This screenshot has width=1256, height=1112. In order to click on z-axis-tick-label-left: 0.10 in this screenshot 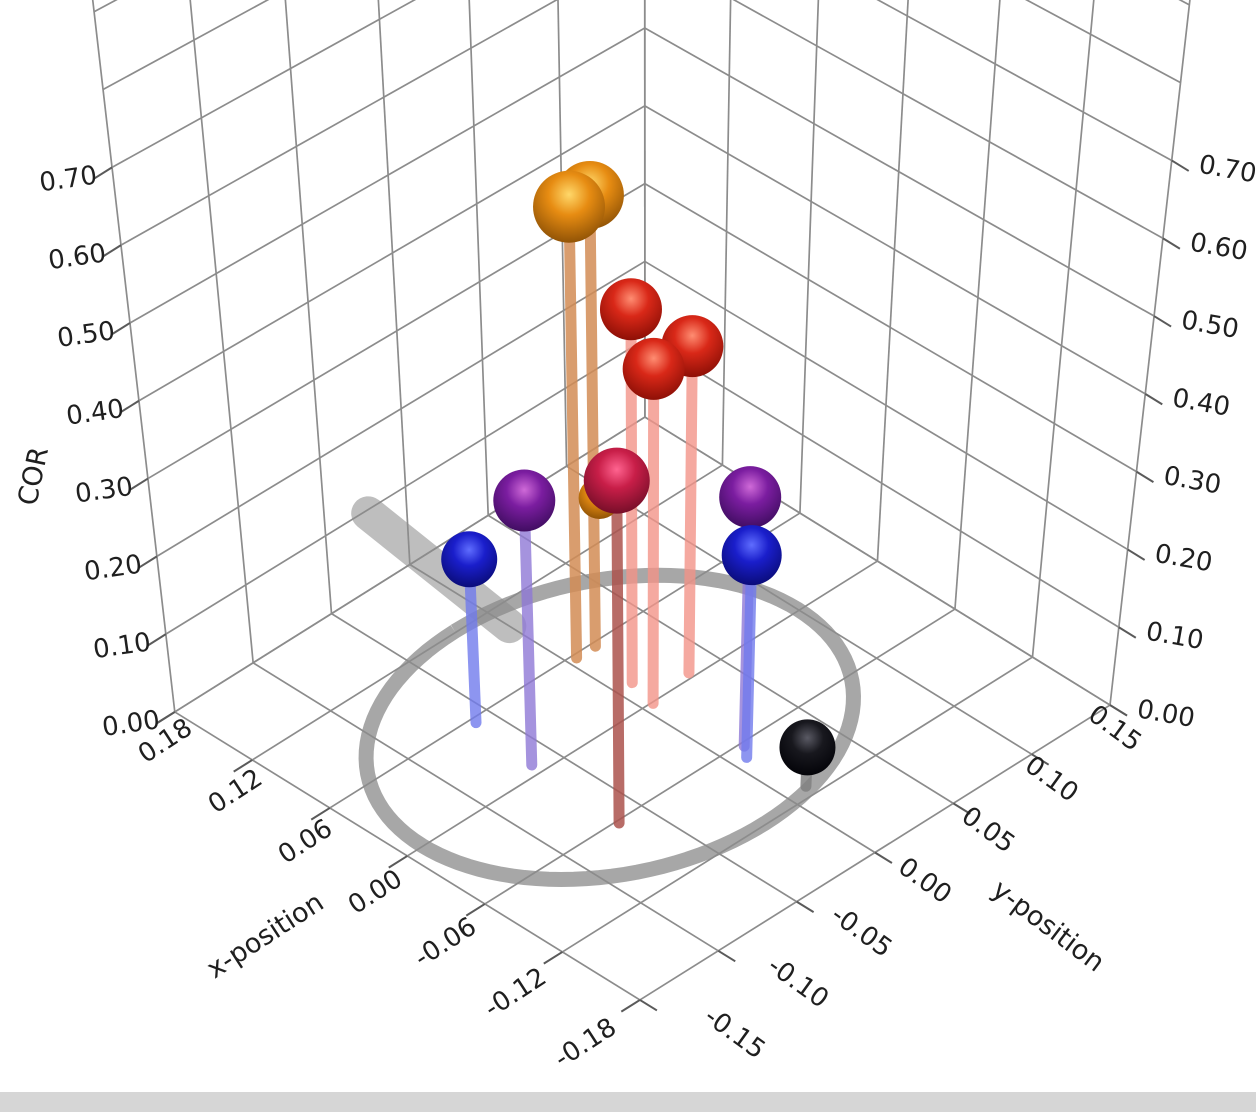, I will do `click(122, 646)`.